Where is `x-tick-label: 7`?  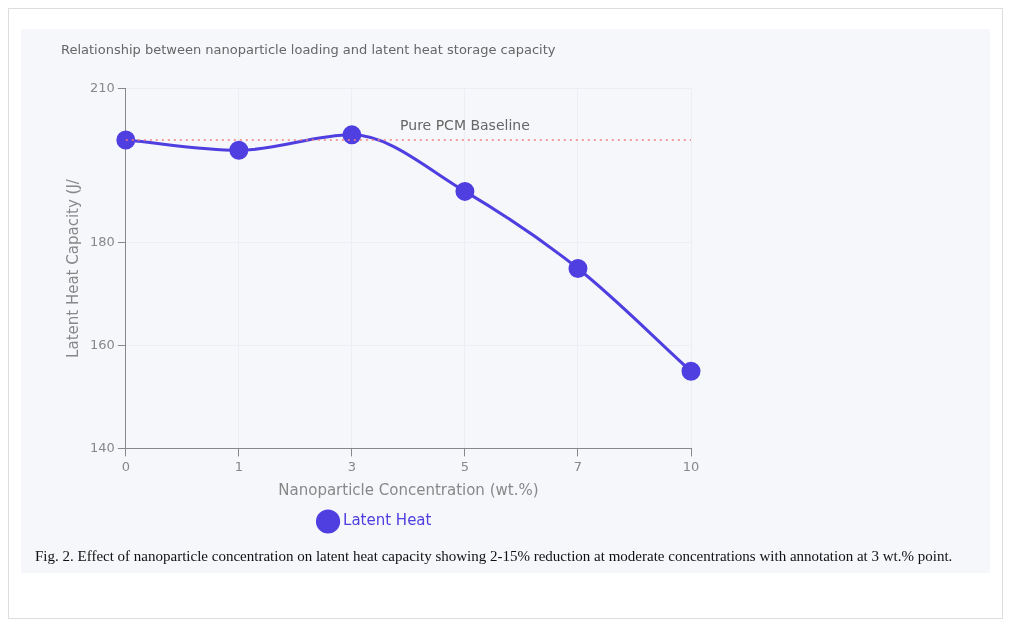 x-tick-label: 7 is located at coordinates (578, 466).